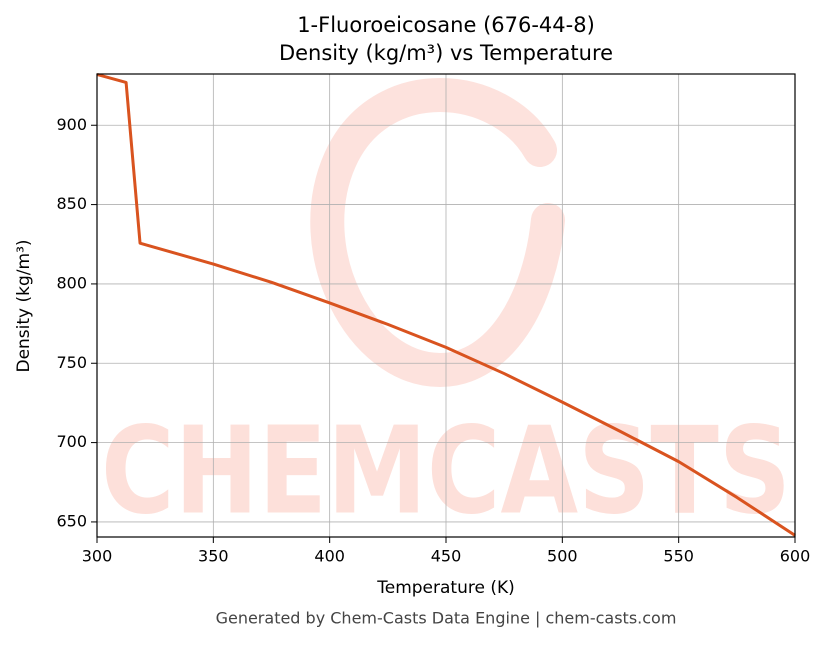 The image size is (830, 648). Describe the element at coordinates (71, 520) in the screenshot. I see `y-tick-label: 650` at that location.